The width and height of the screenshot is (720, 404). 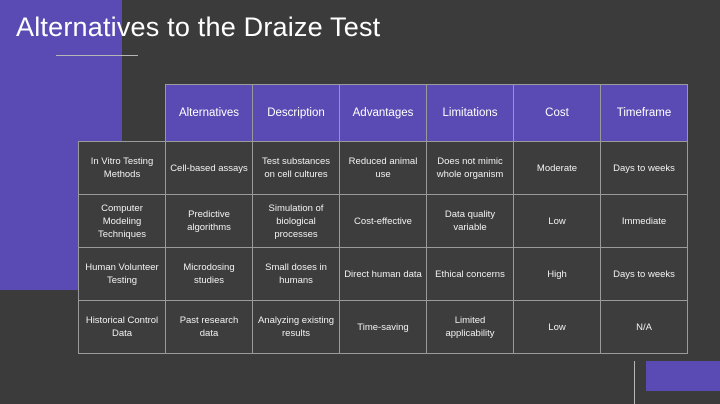 What do you see at coordinates (122, 327) in the screenshot?
I see `row-method-label: Historical Control Data` at bounding box center [122, 327].